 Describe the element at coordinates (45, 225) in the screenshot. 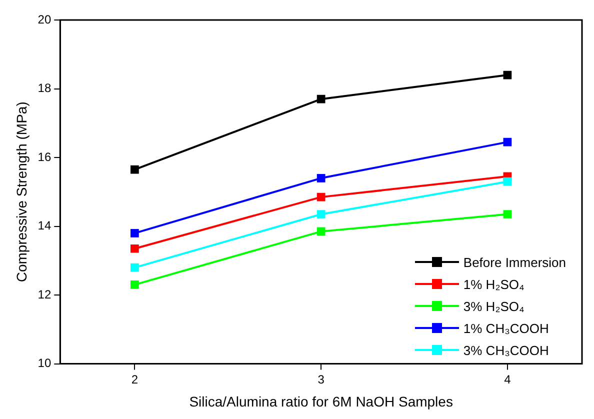

I see `y-tick-label: 14` at that location.